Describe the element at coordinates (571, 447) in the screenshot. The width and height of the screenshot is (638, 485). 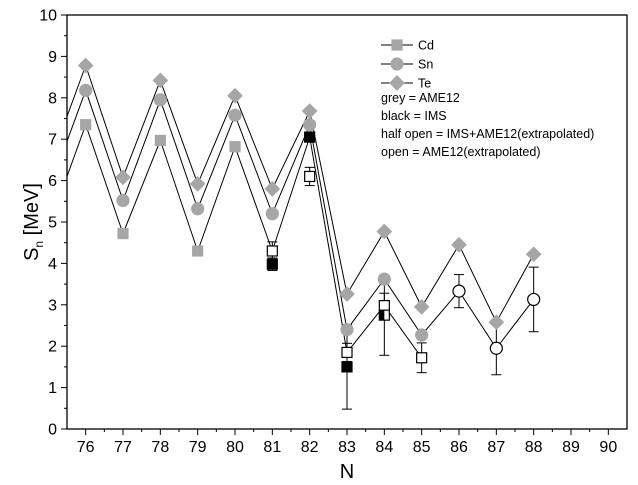
I see `x-tick-label-89: 89` at that location.